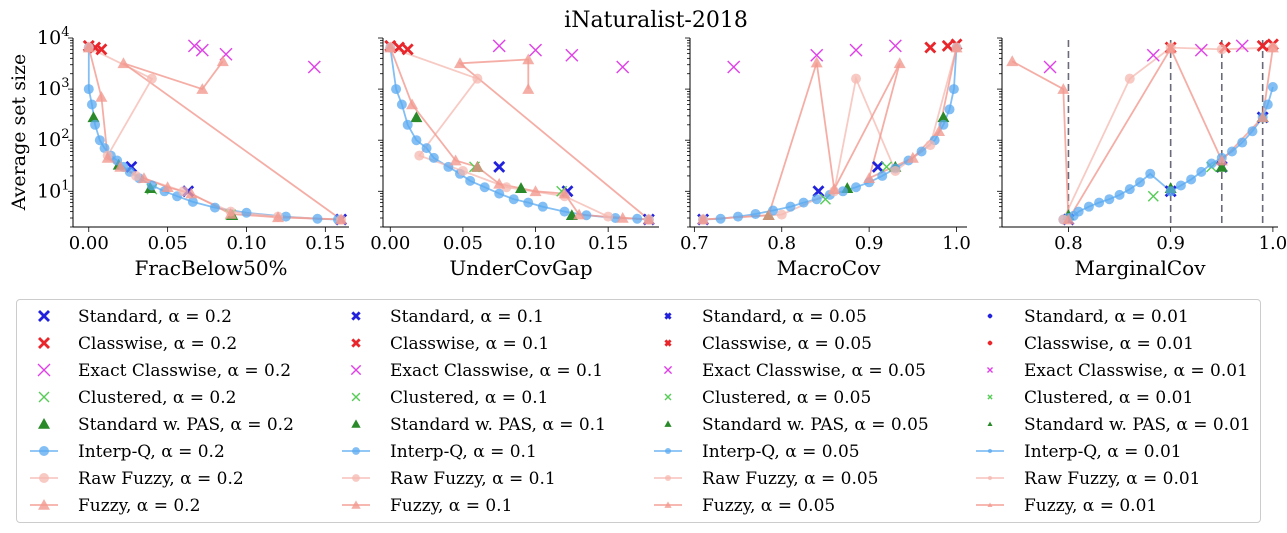 The height and width of the screenshot is (533, 1287). I want to click on series-interp-q, so click(519, 133).